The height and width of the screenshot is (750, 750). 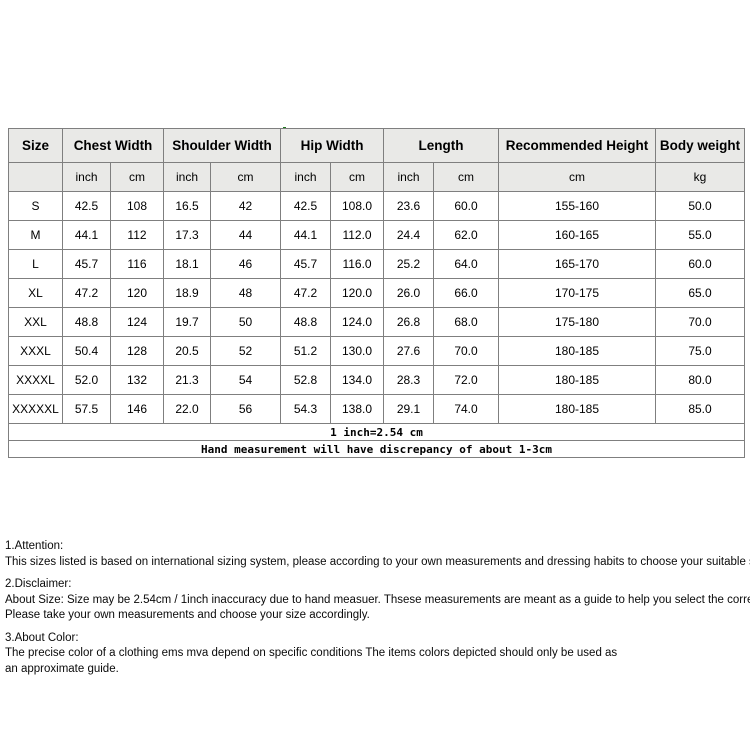 I want to click on note-line: an approximate guide., so click(x=62, y=668).